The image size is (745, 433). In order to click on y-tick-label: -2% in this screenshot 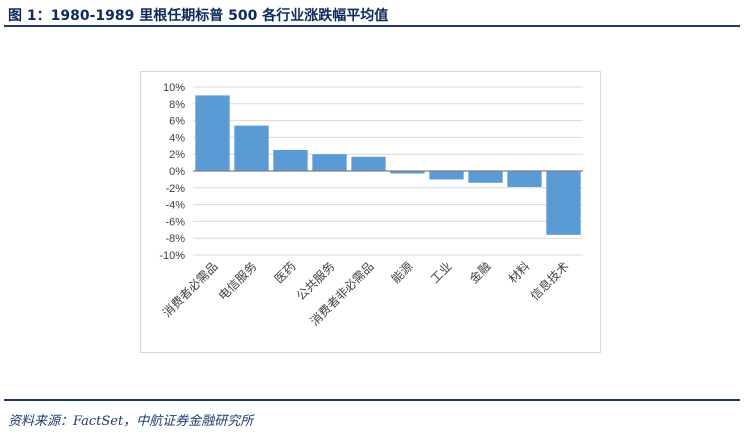, I will do `click(175, 189)`.